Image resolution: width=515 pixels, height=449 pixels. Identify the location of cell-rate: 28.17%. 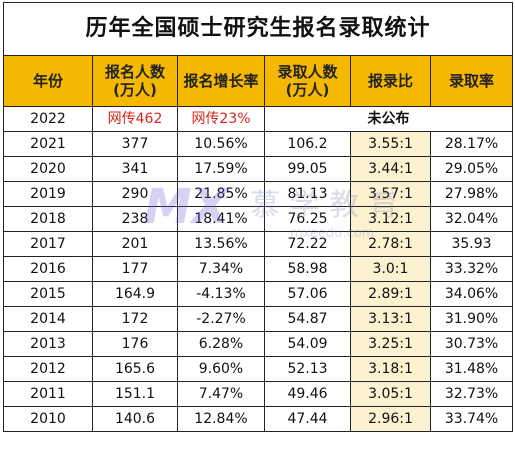
(471, 144).